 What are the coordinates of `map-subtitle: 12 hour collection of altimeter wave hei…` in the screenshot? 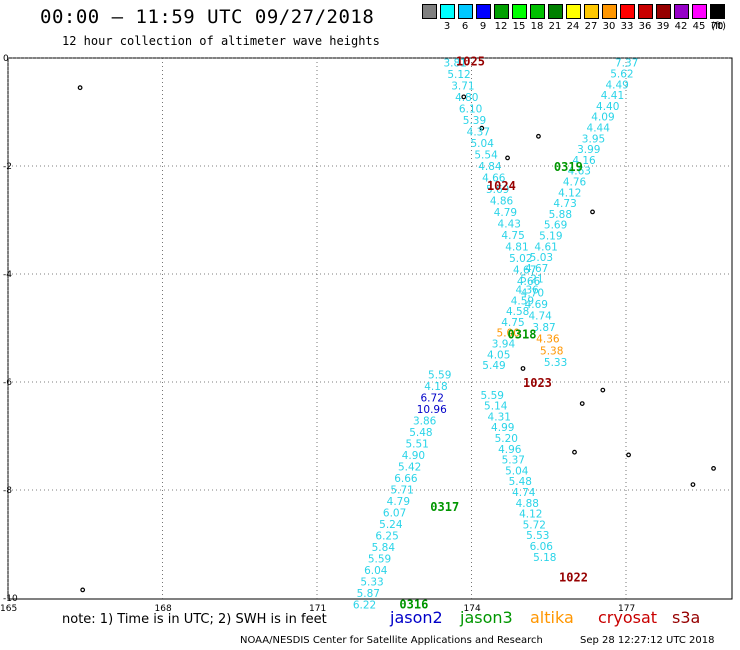 It's located at (221, 41).